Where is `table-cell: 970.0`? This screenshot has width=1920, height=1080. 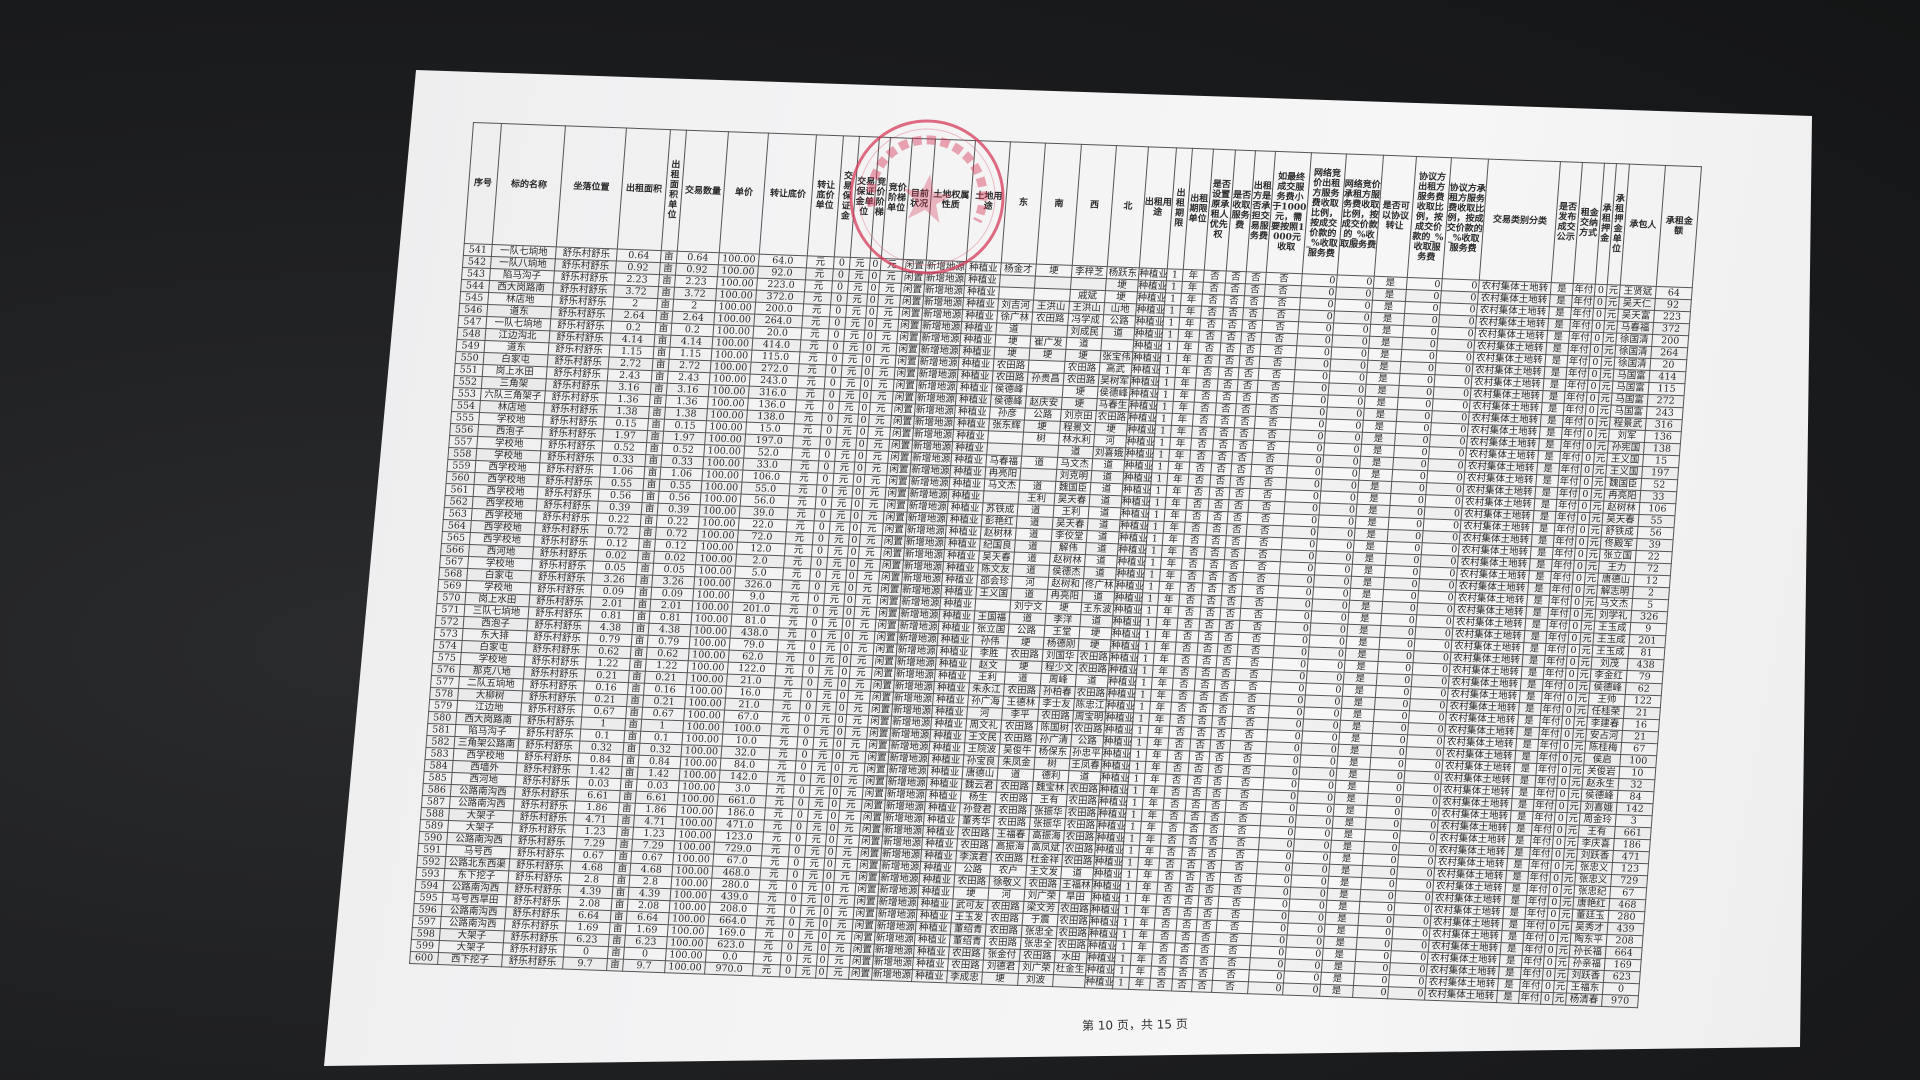 table-cell: 970.0 is located at coordinates (729, 969).